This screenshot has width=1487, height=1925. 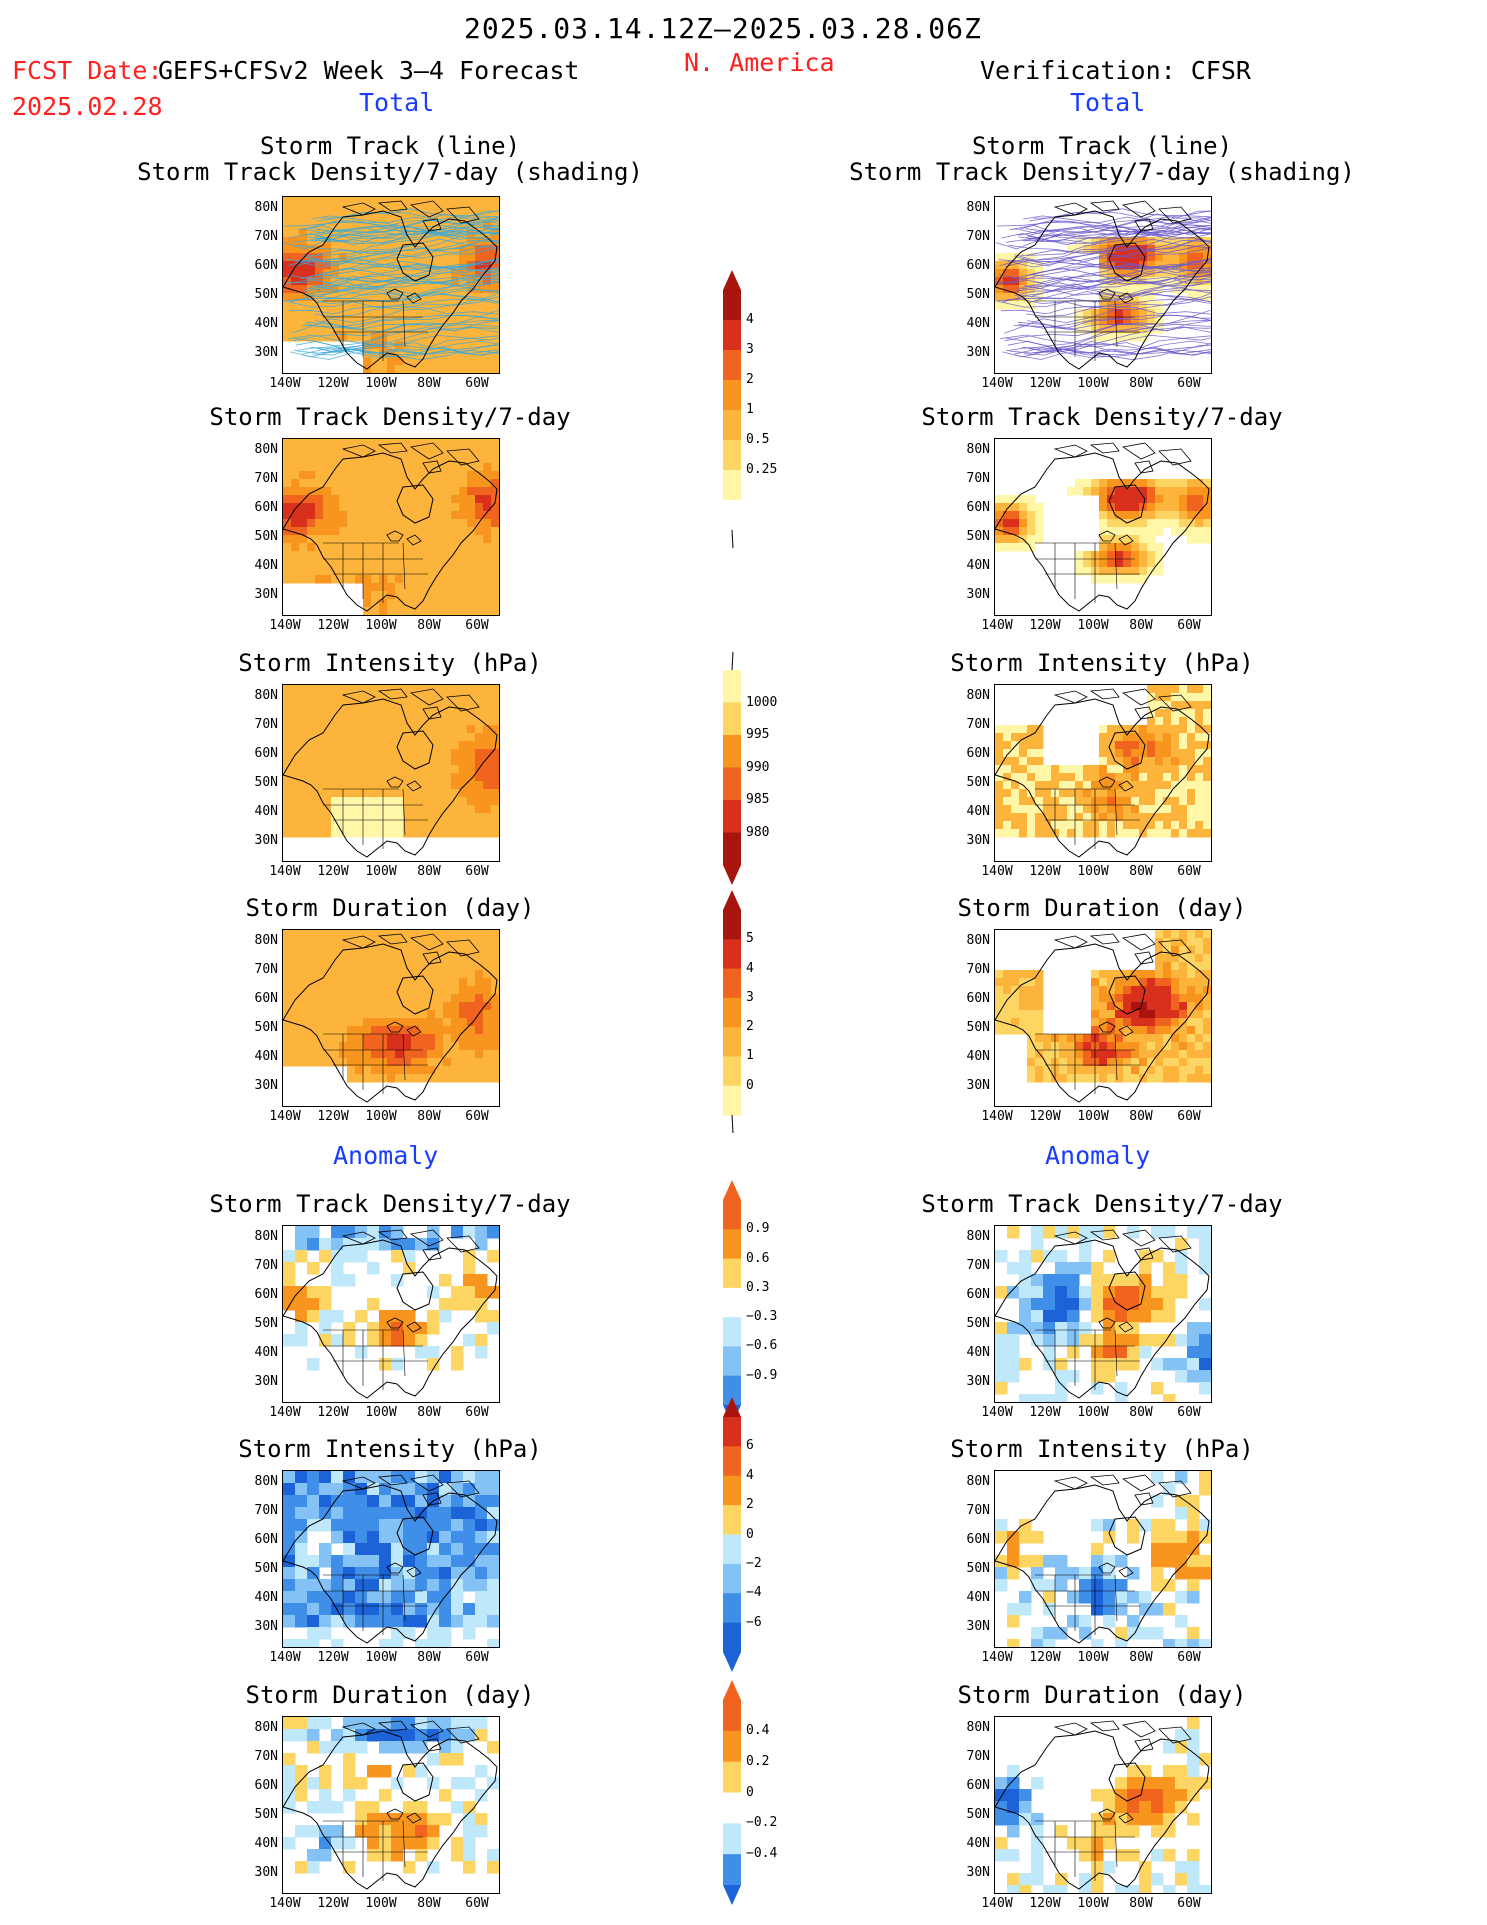 What do you see at coordinates (1103, 1006) in the screenshot?
I see `shading-cells` at bounding box center [1103, 1006].